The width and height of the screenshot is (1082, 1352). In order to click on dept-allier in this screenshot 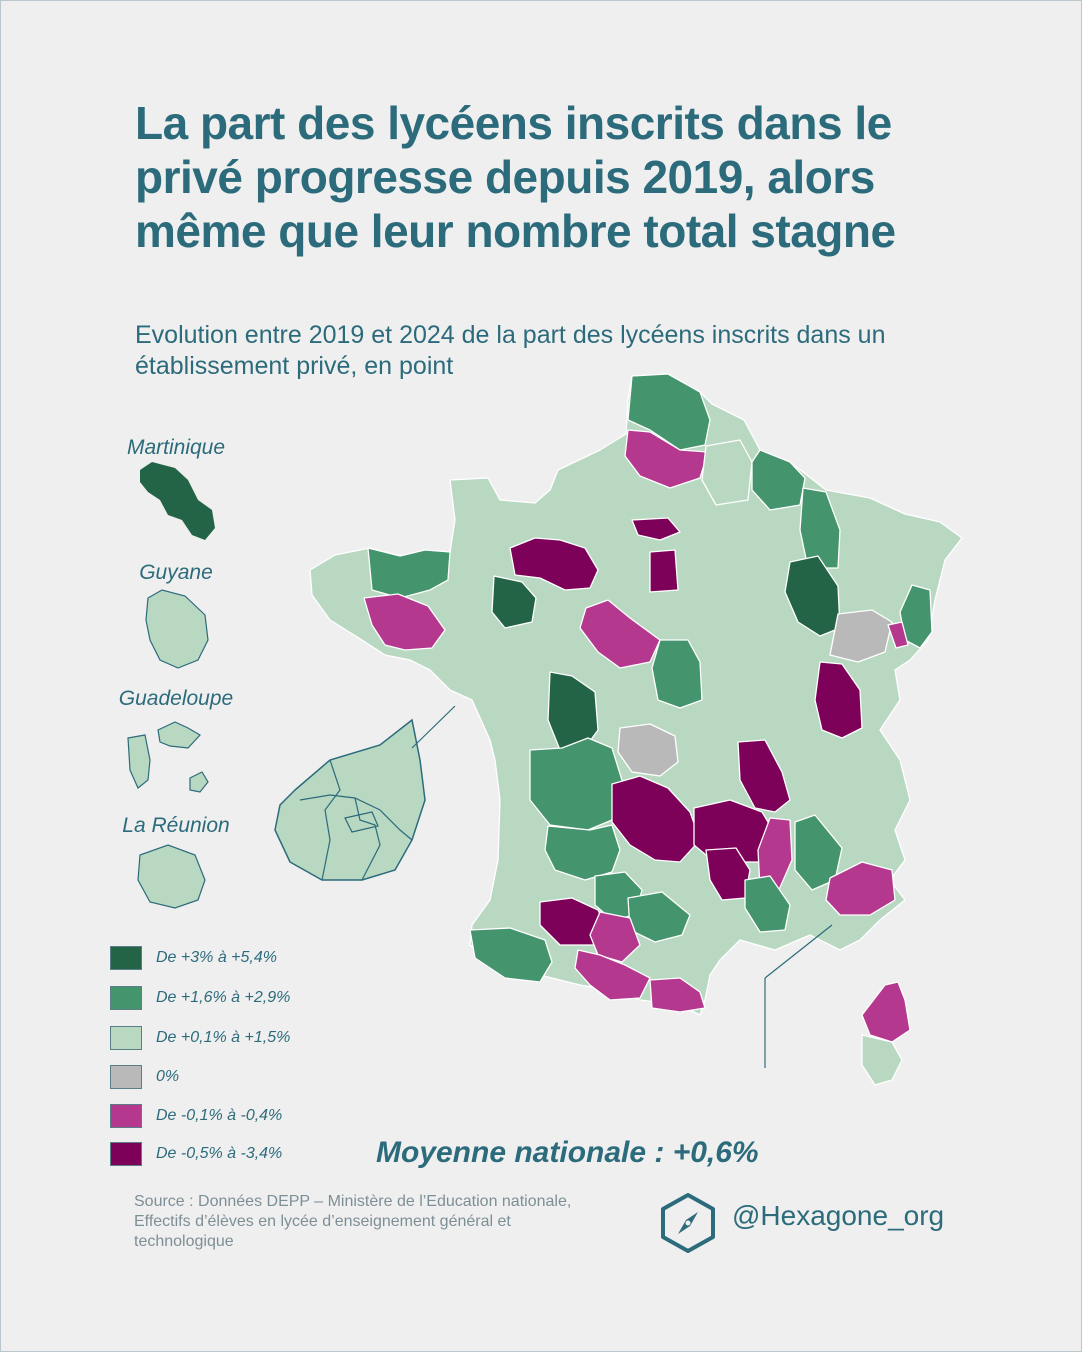, I will do `click(648, 750)`.